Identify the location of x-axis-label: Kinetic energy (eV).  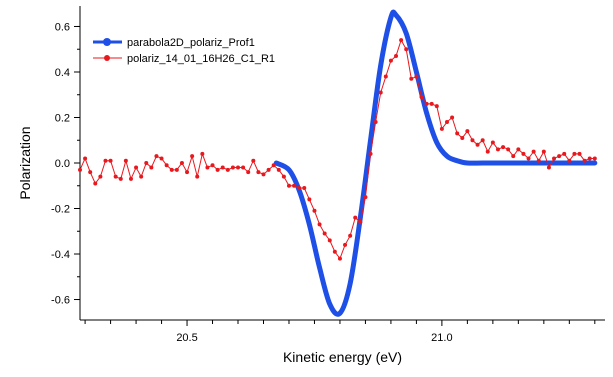
(342, 357).